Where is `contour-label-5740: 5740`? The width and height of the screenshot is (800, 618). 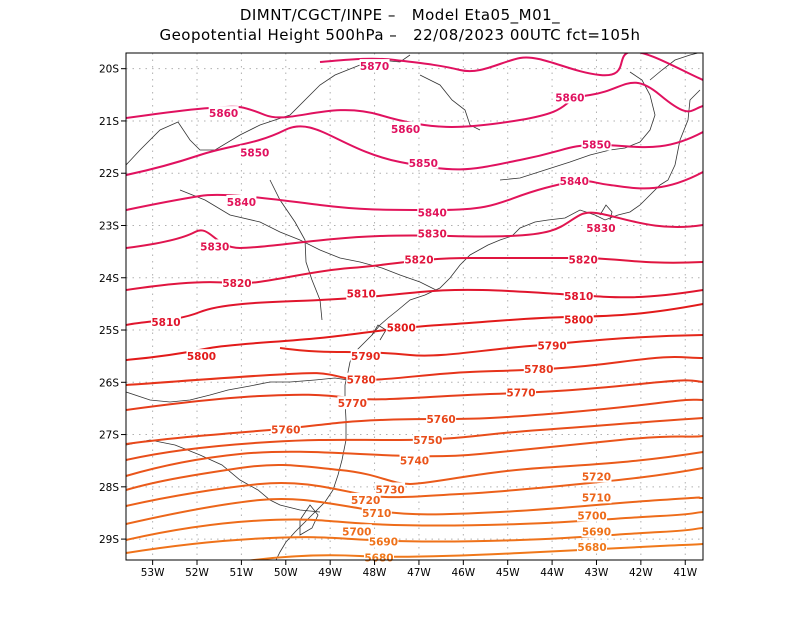
contour-label-5740: 5740 is located at coordinates (414, 462).